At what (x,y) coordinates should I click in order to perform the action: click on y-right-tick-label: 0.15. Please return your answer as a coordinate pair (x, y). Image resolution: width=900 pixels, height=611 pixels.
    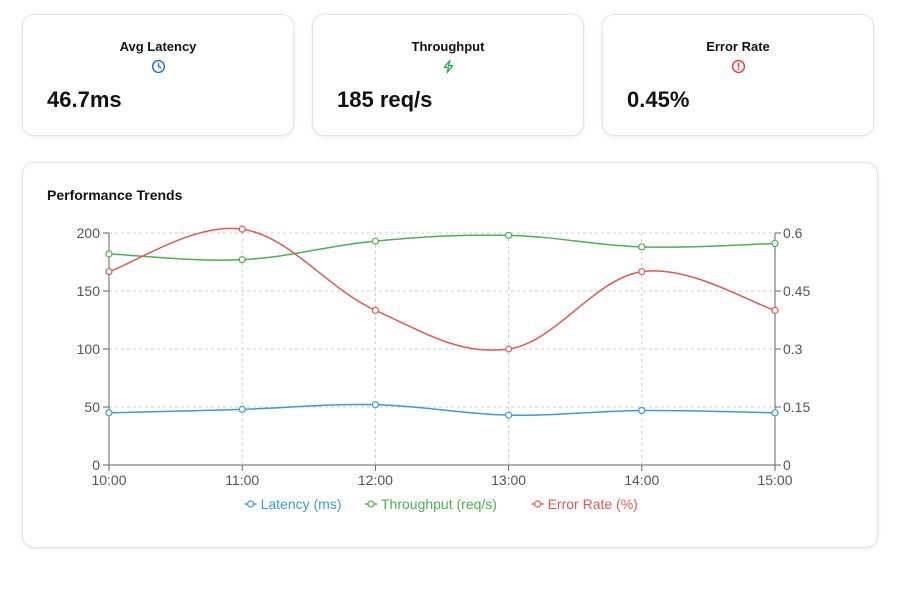
    Looking at the image, I should click on (796, 407).